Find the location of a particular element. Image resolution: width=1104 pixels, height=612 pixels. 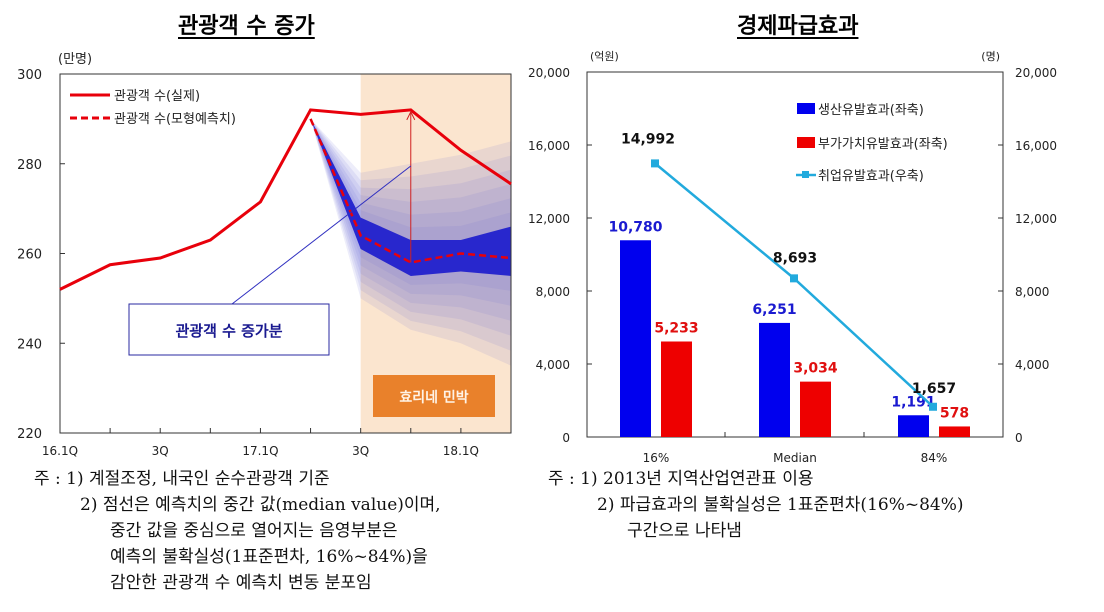

note-left-1: 주 : 1) 계절조정, 내국인 순수관광객 기준 is located at coordinates (182, 479).